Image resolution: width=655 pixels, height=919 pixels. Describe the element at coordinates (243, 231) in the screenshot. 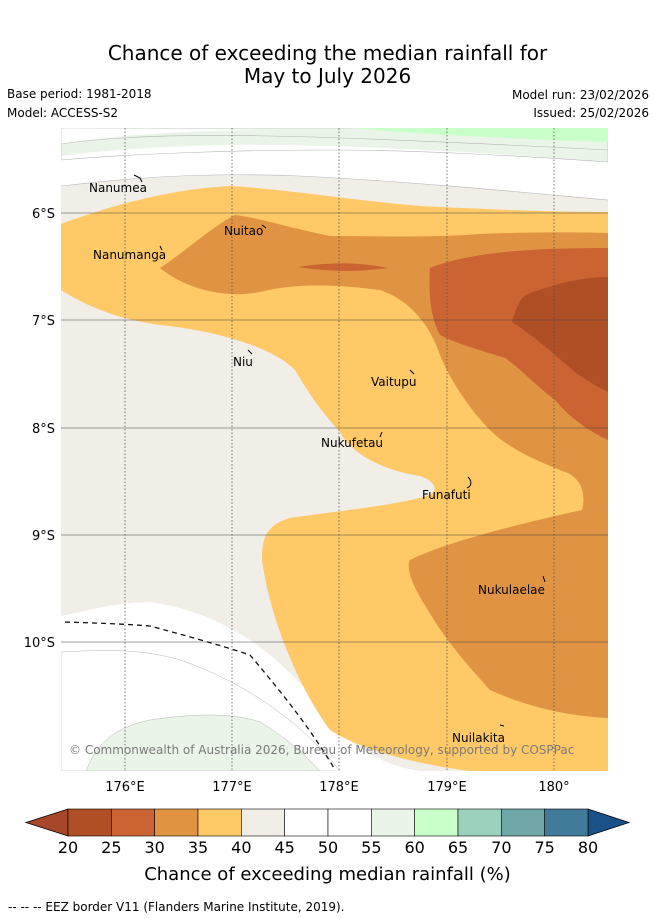

I see `place-label-nuitao: Nuitao` at that location.